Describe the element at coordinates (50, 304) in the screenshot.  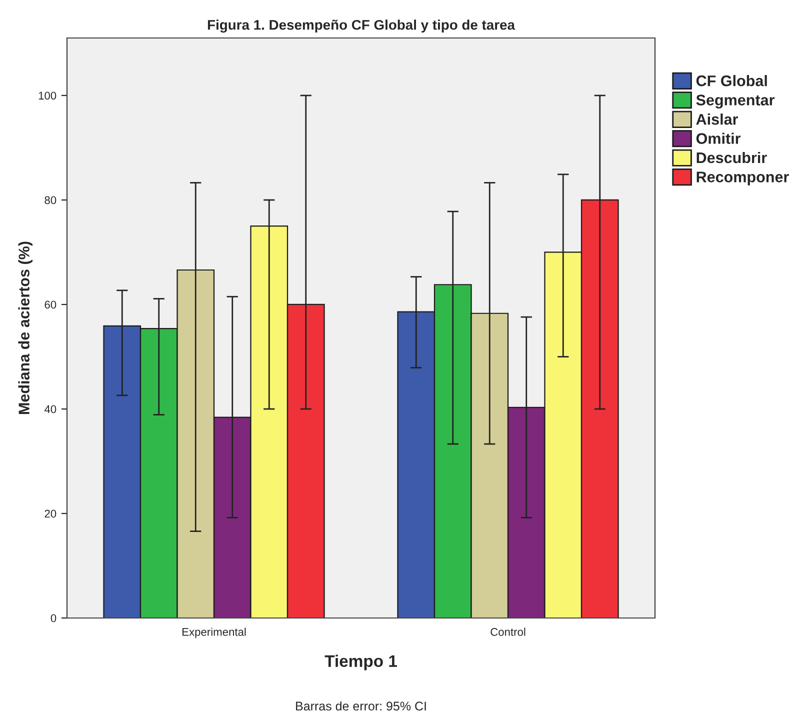
I see `y-tick-label: 60` at that location.